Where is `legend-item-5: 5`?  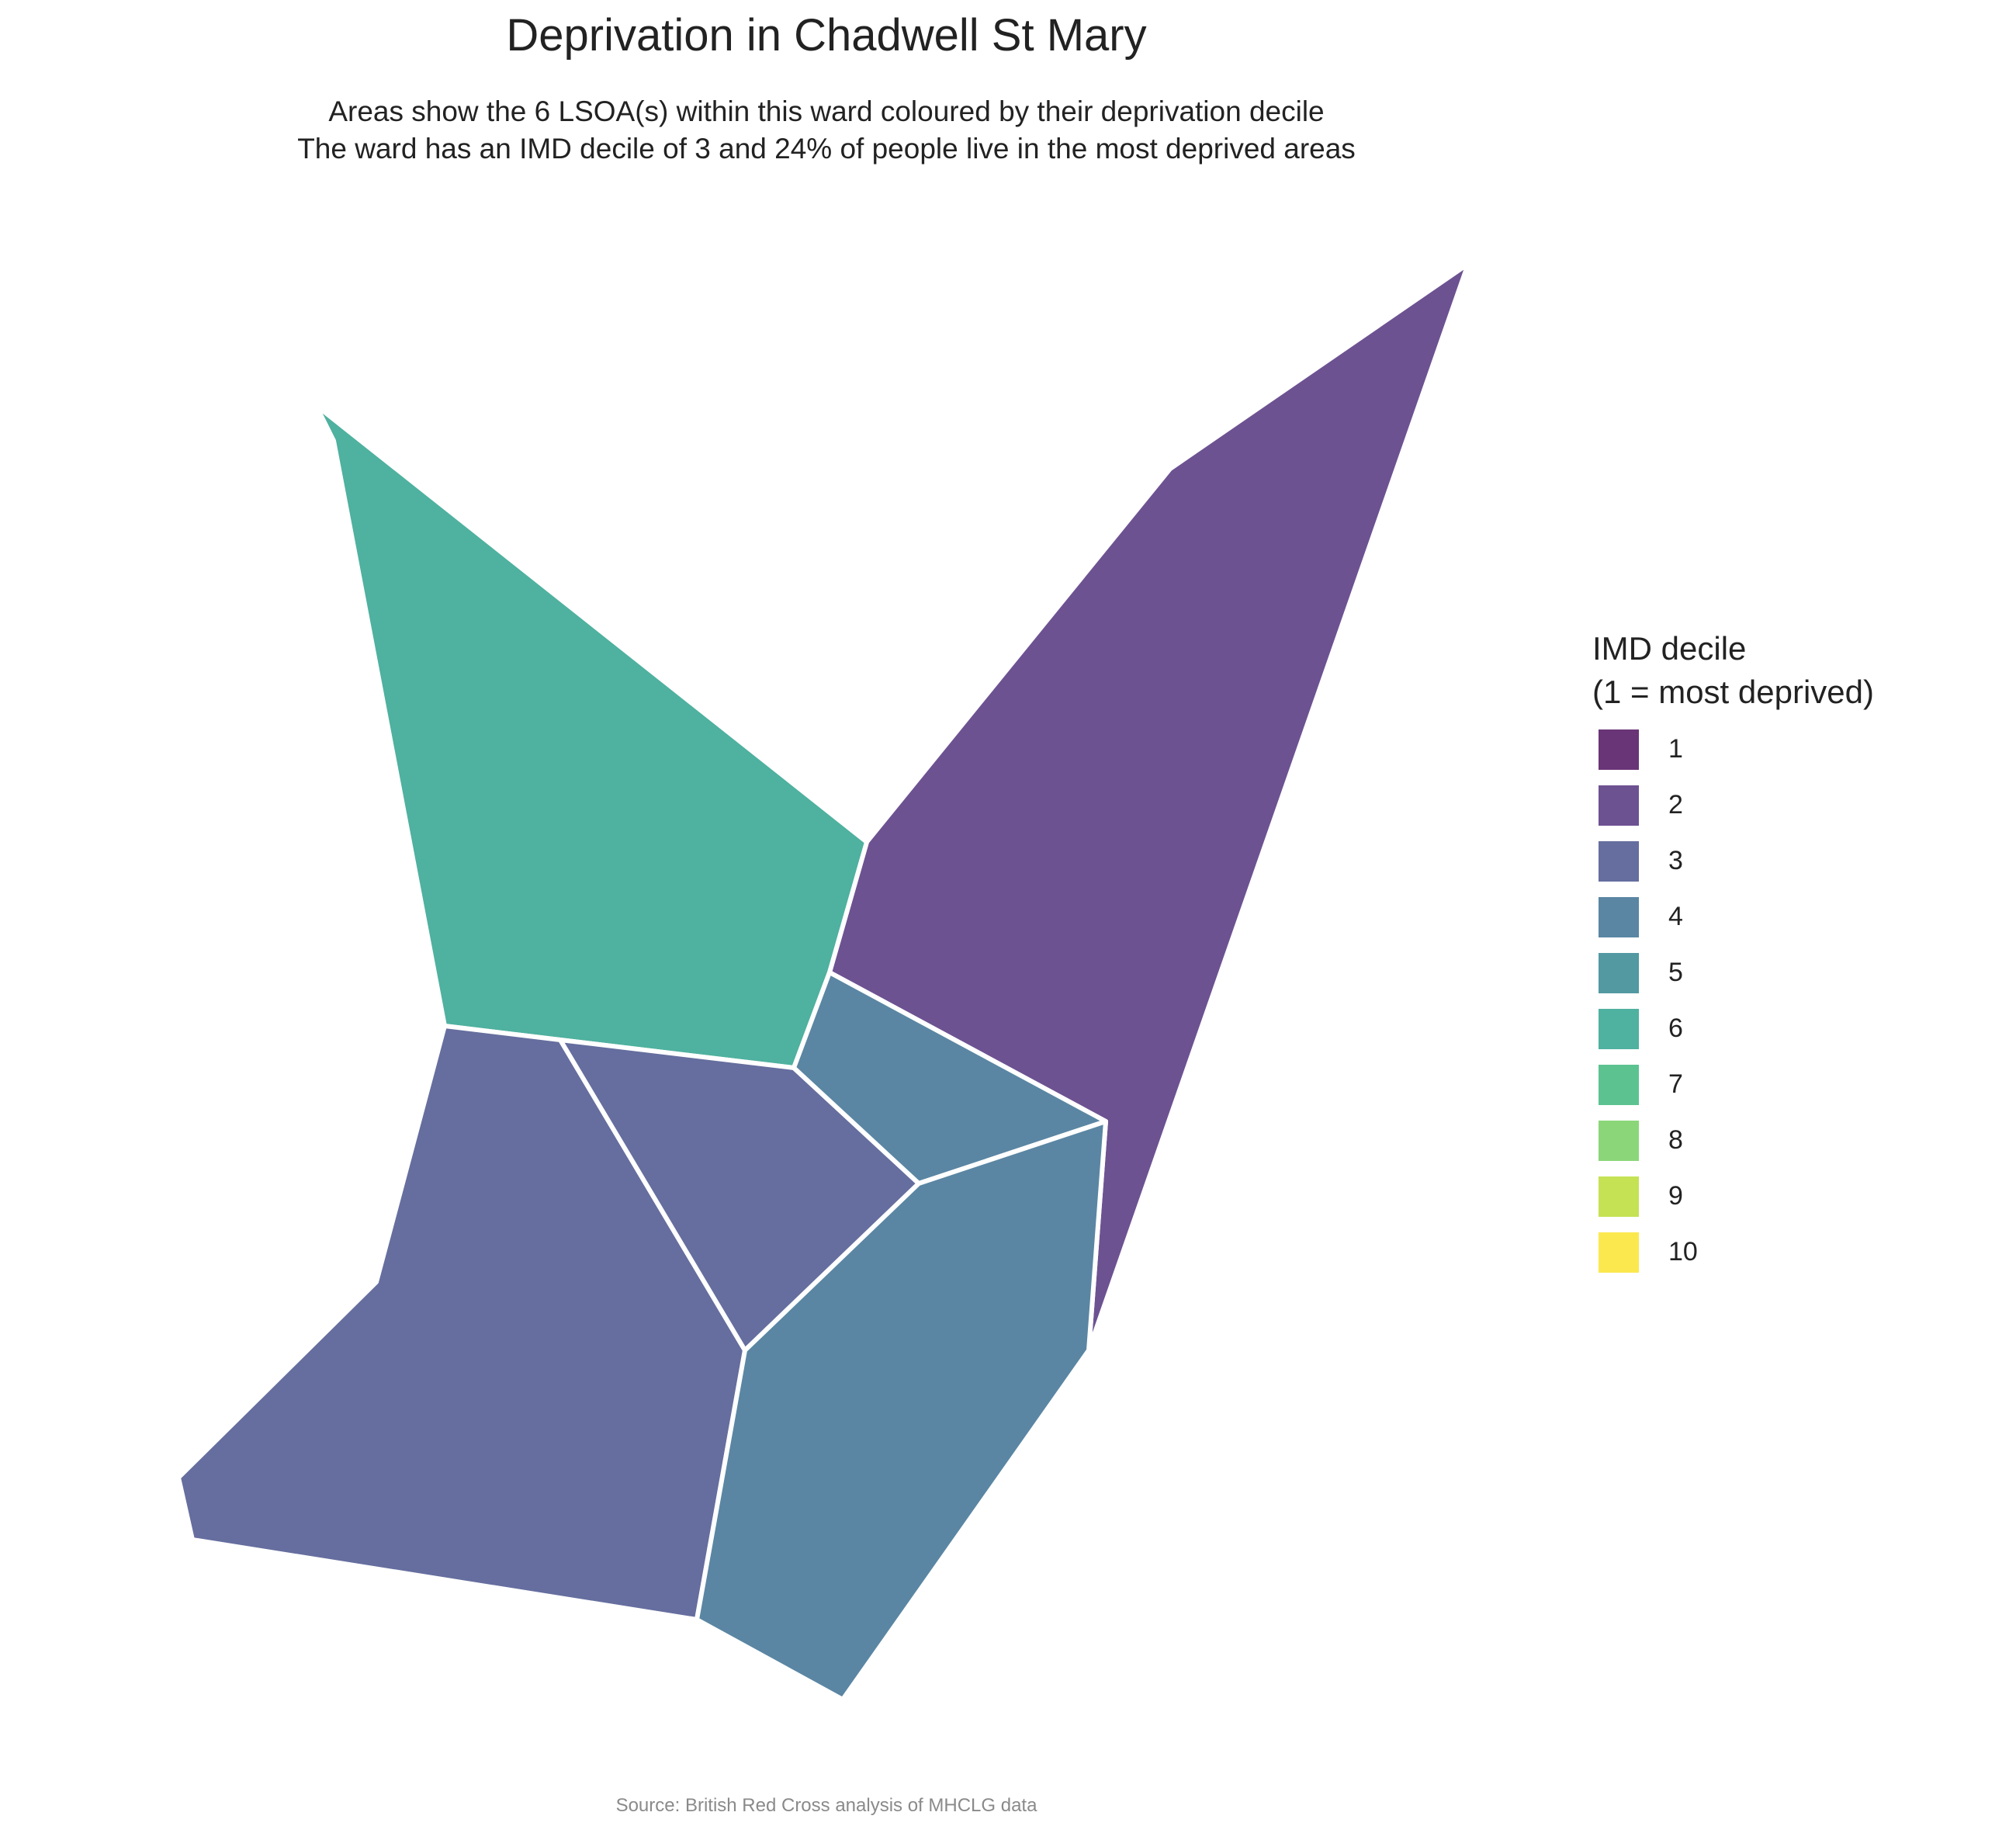 legend-item-5: 5 is located at coordinates (1733, 981).